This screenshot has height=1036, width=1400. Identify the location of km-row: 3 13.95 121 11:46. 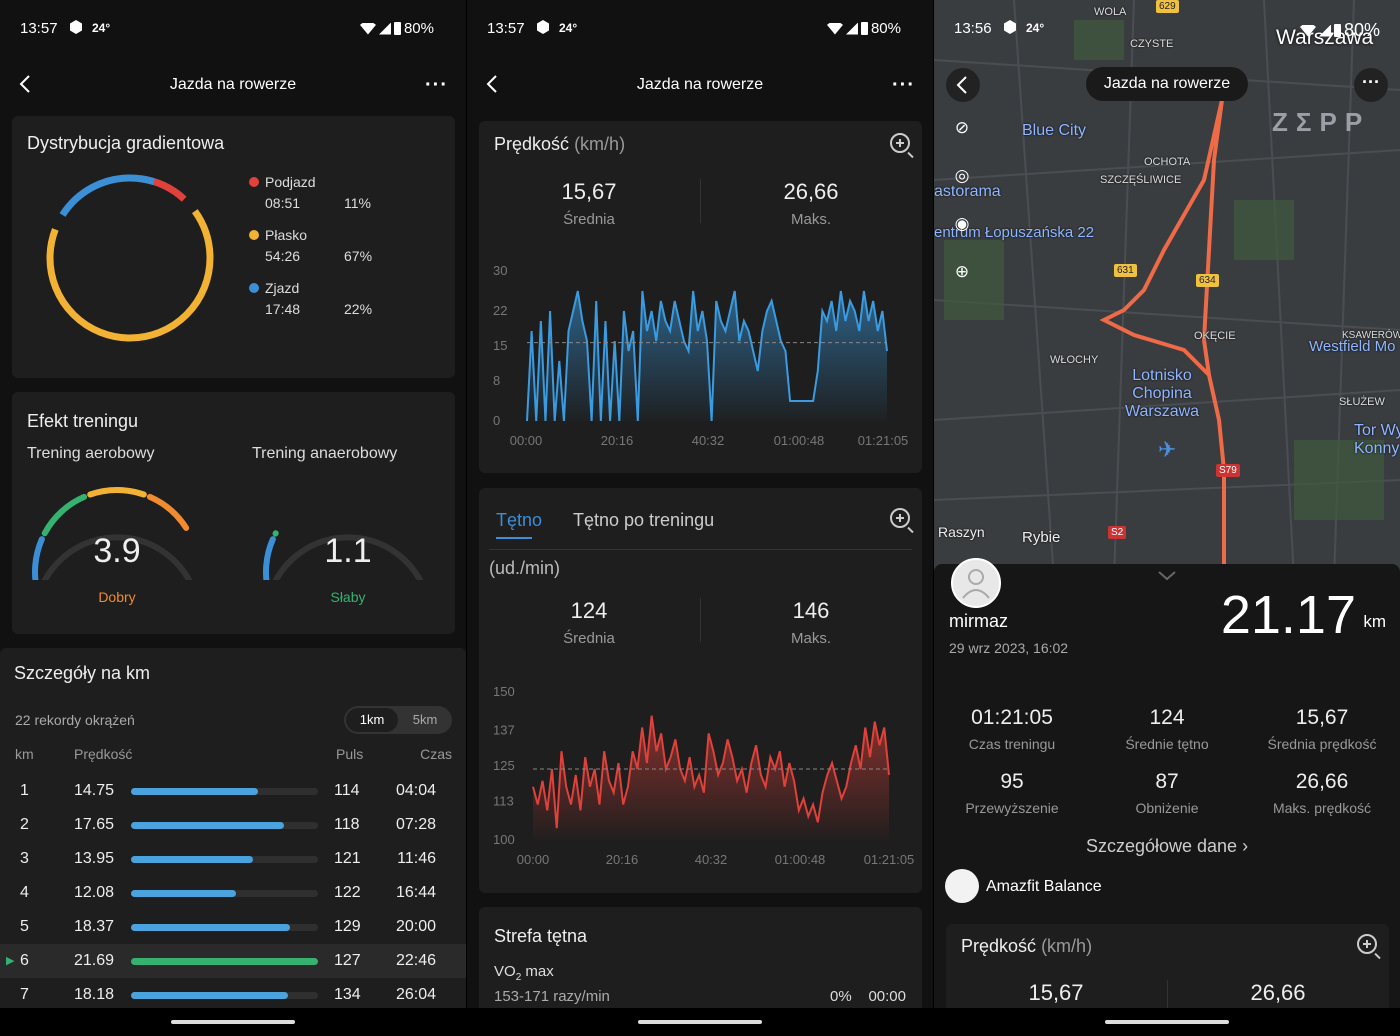
(233, 859).